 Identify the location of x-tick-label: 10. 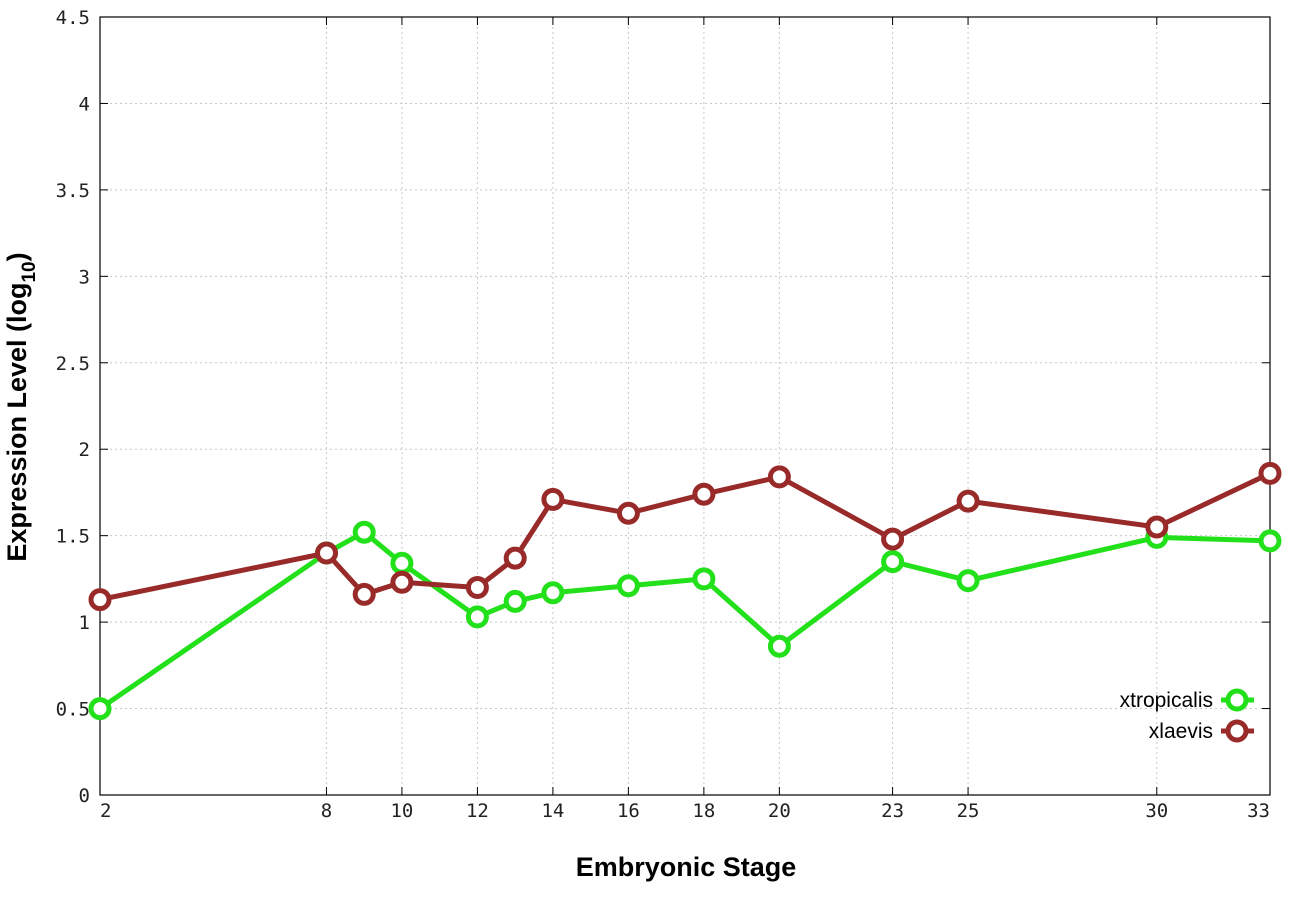
(401, 811).